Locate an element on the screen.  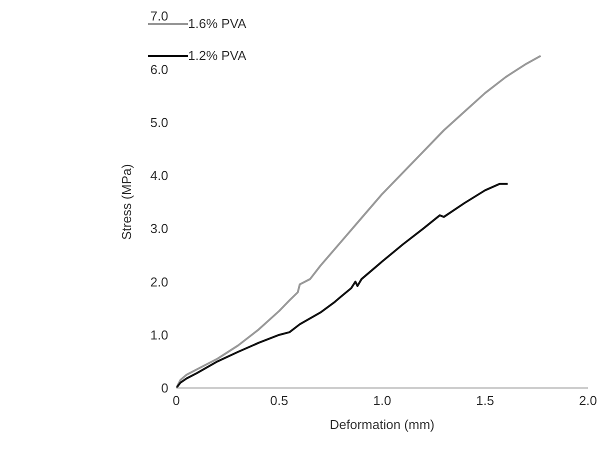
y-tick-label: 0 is located at coordinates (164, 388).